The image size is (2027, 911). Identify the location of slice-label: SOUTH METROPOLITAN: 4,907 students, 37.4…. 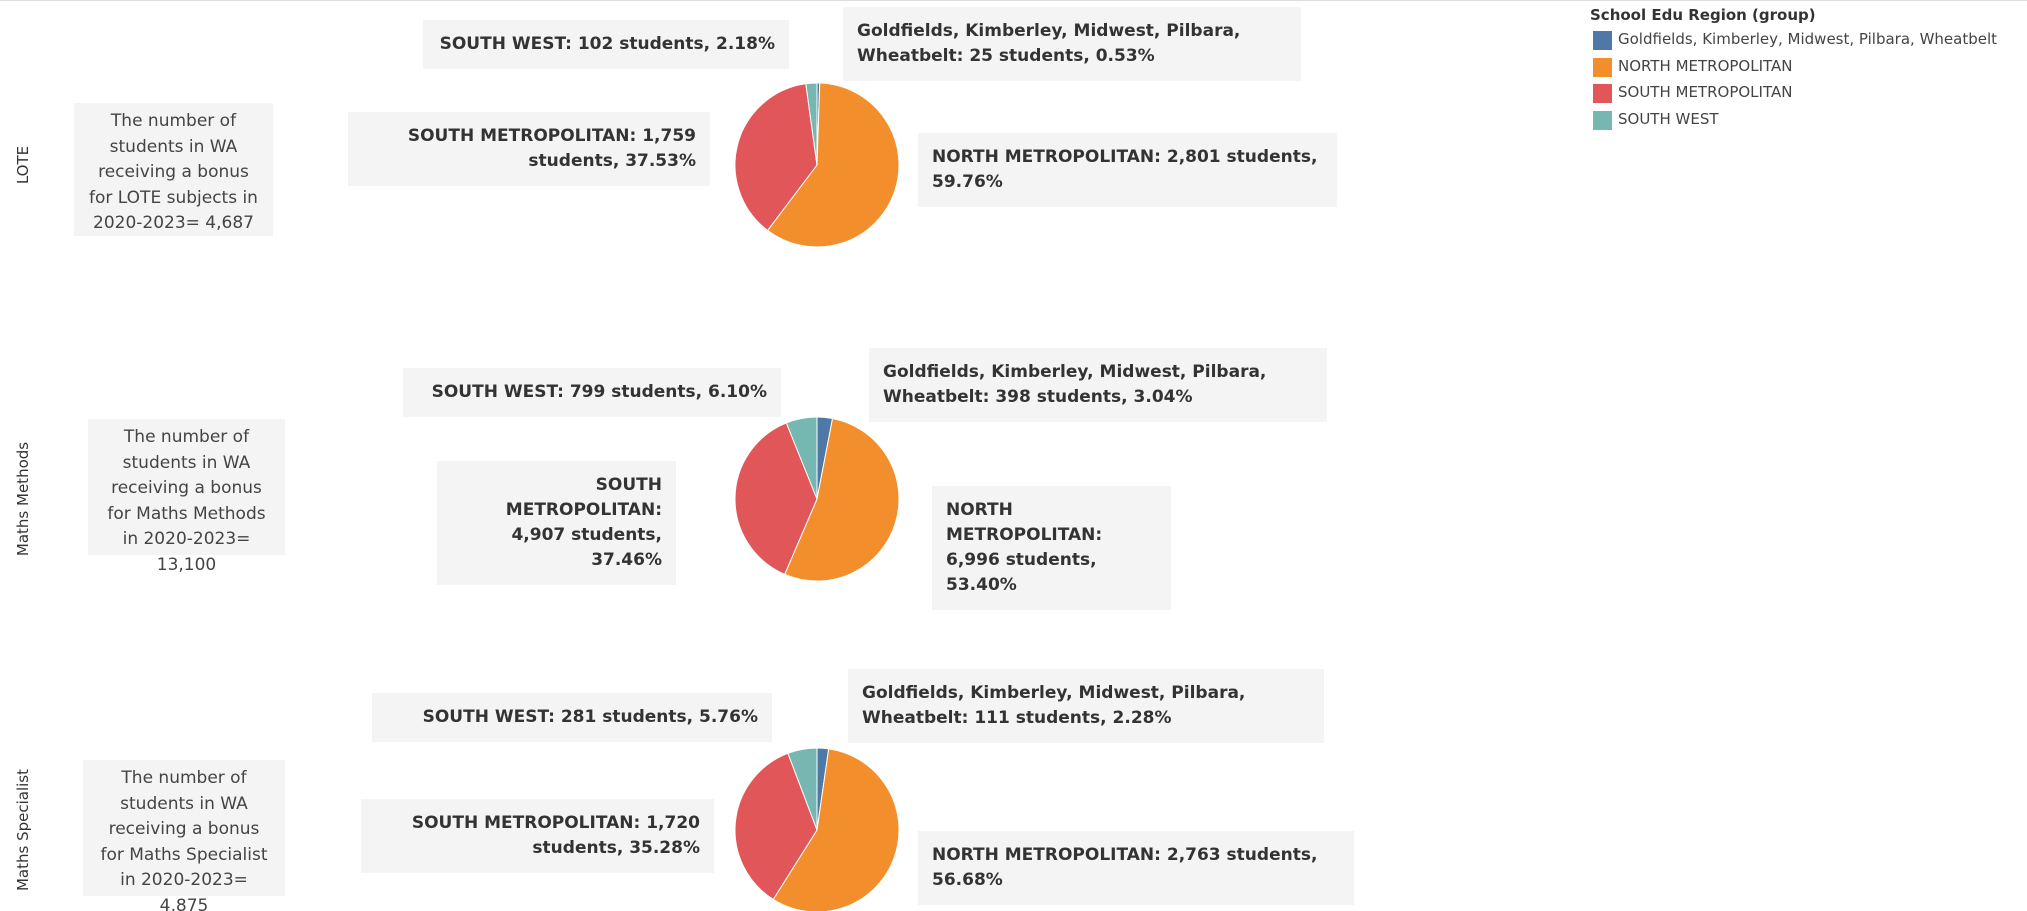
(556, 523).